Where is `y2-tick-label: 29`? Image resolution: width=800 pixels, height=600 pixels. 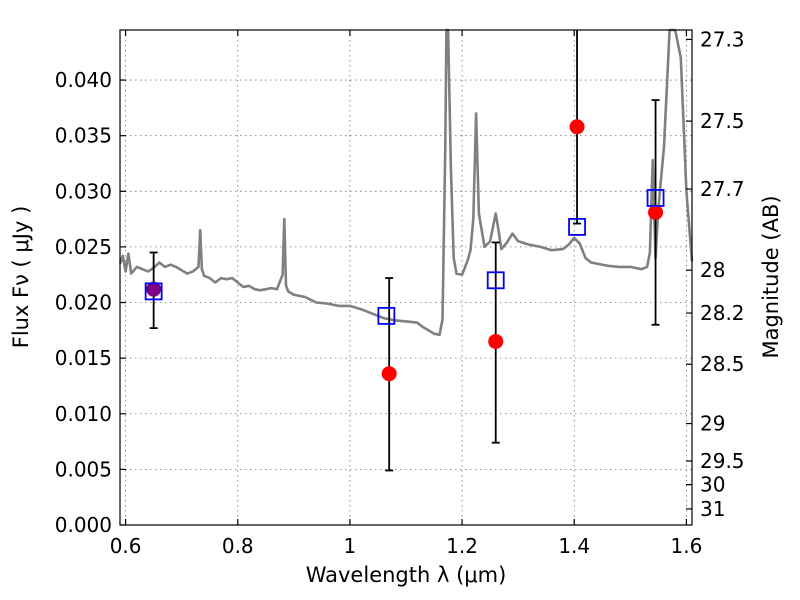
y2-tick-label: 29 is located at coordinates (712, 424).